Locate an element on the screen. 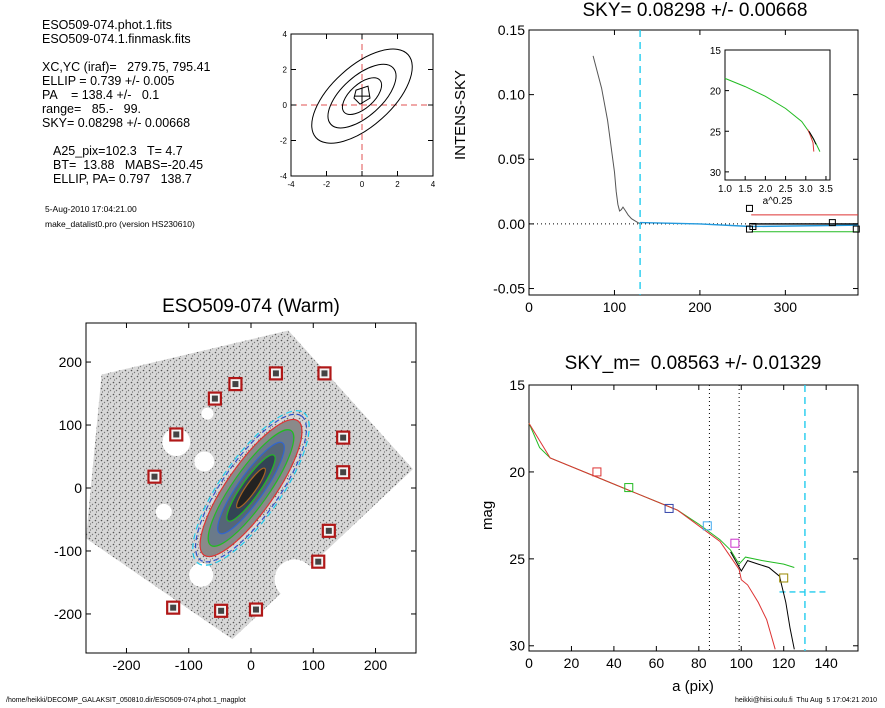 This screenshot has width=885, height=708. contour-ytick-label: 2 is located at coordinates (285, 69).